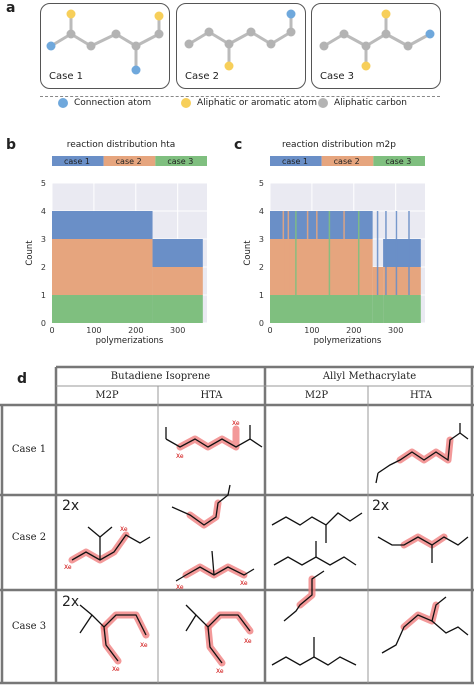  I want to click on legend-divider, so click(240, 96).